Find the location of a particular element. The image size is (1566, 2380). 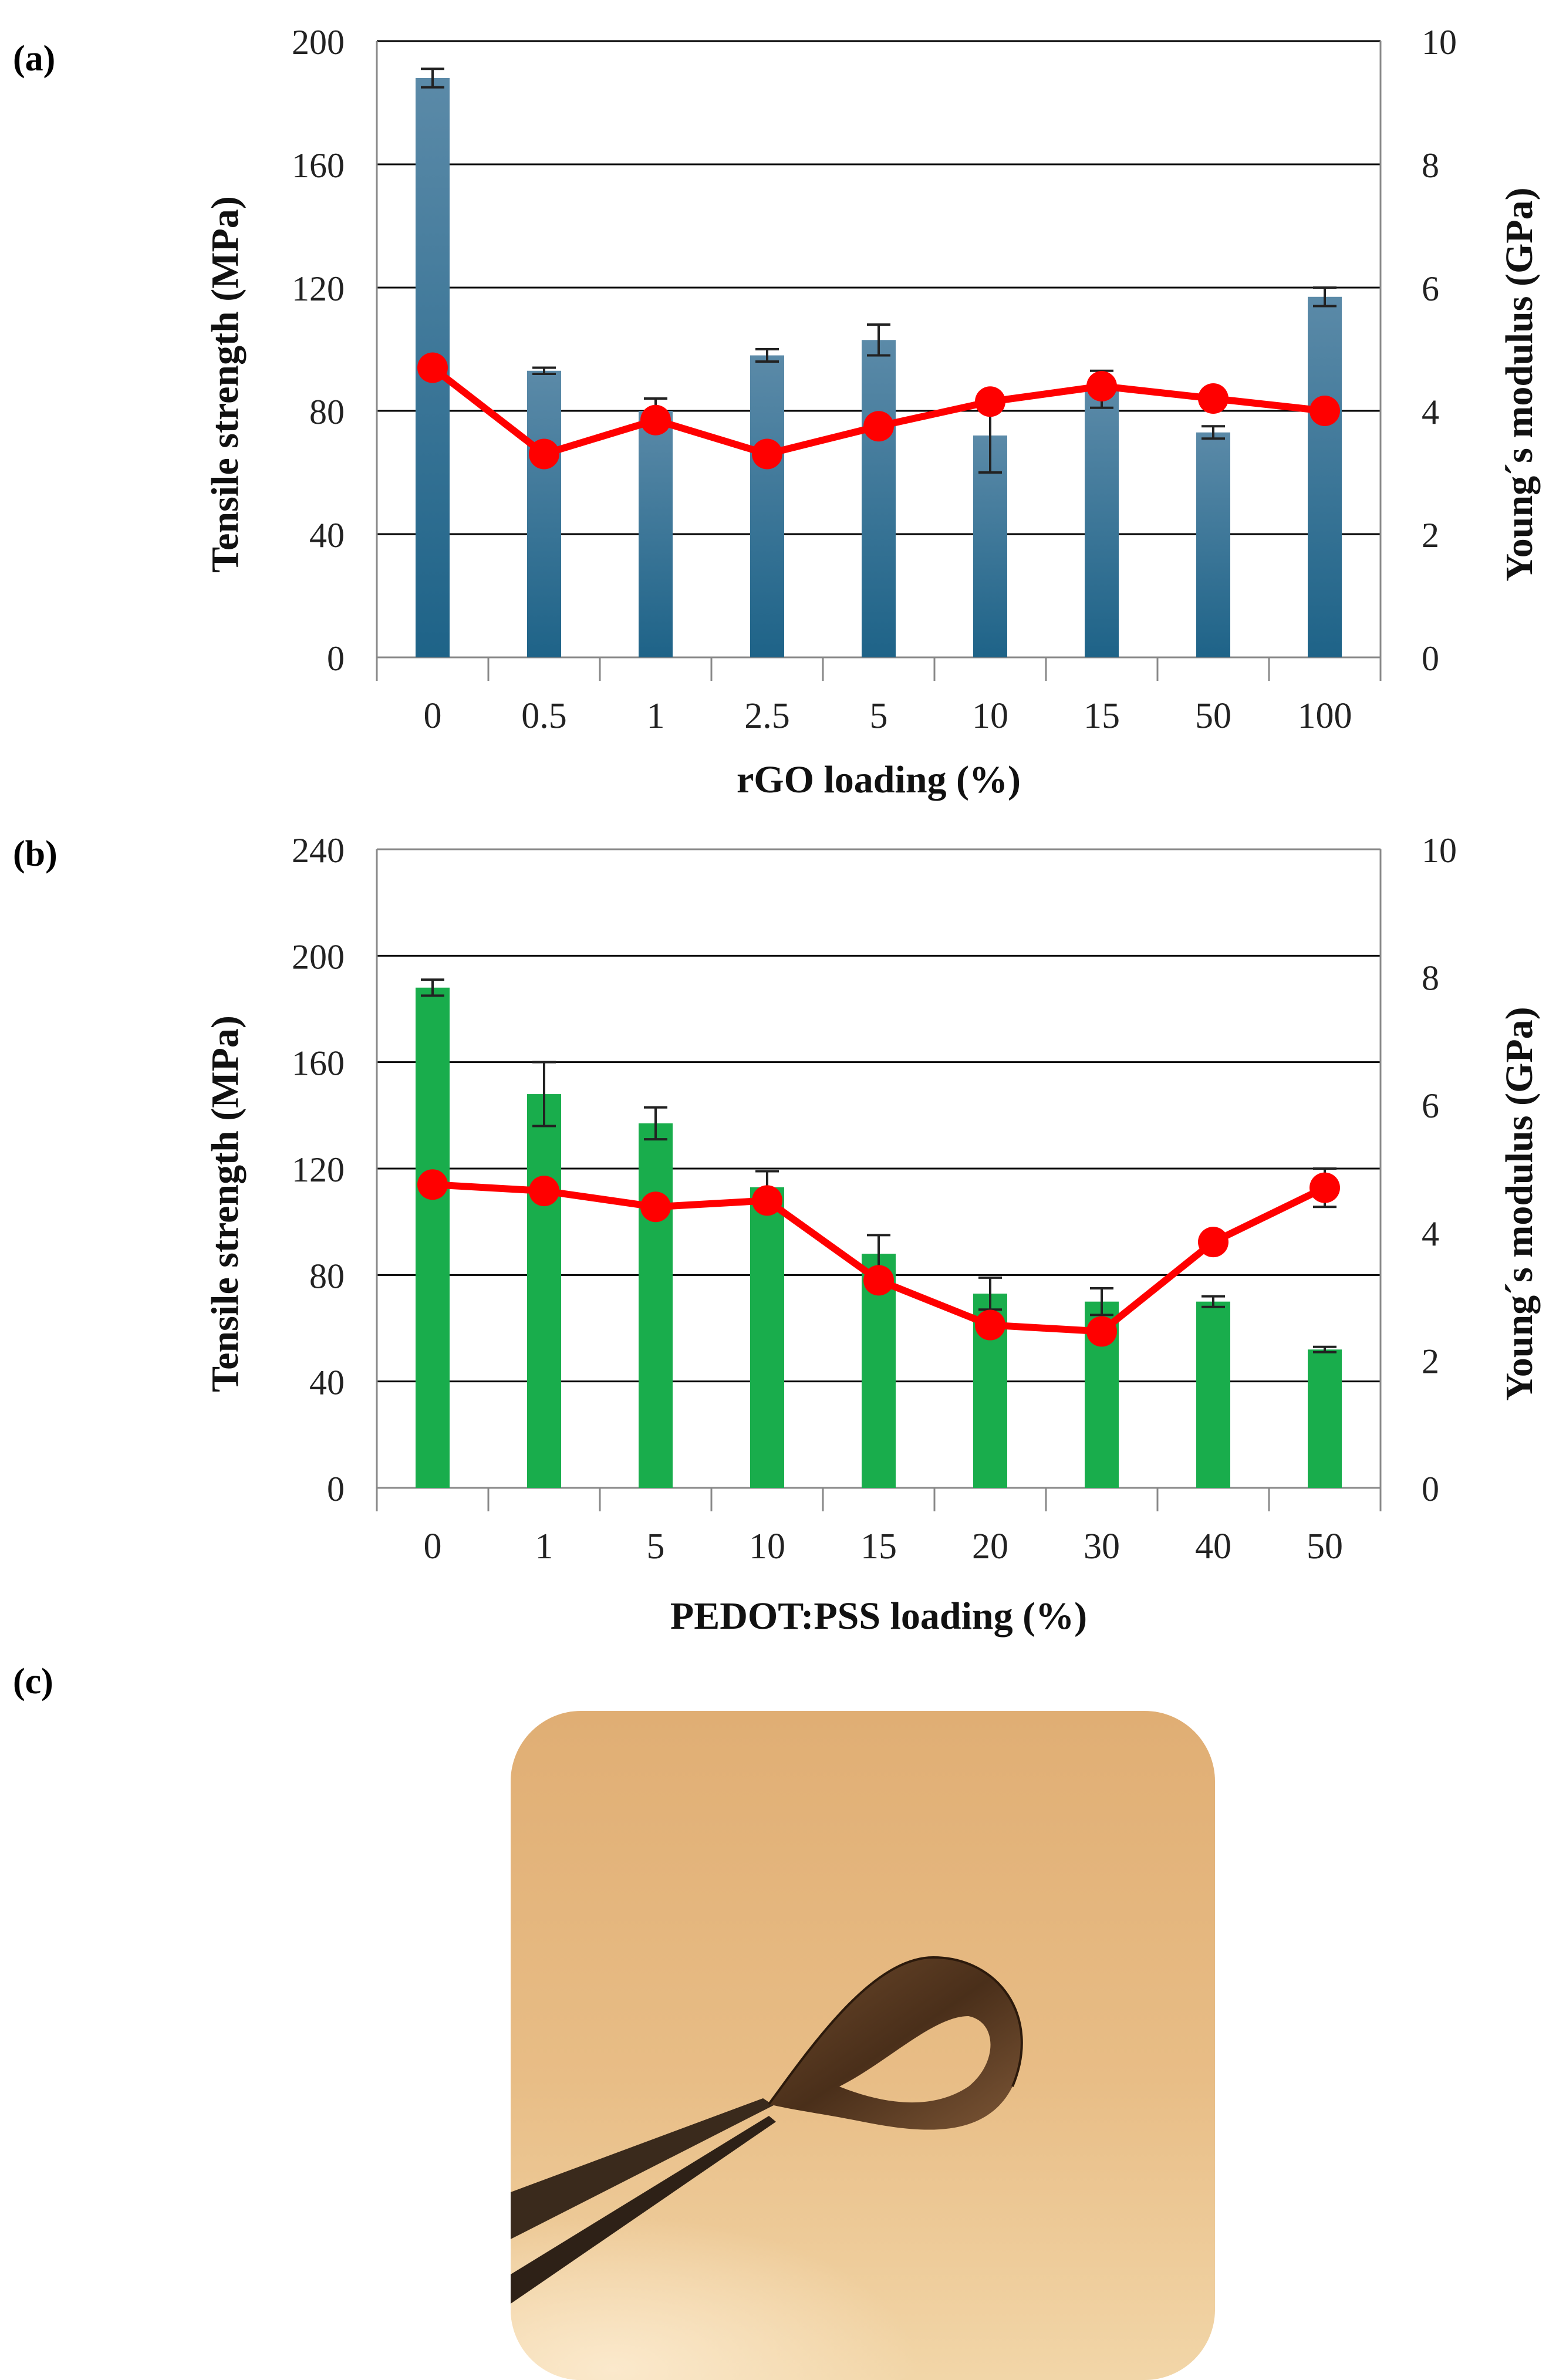

film-edge is located at coordinates (896, 2030).